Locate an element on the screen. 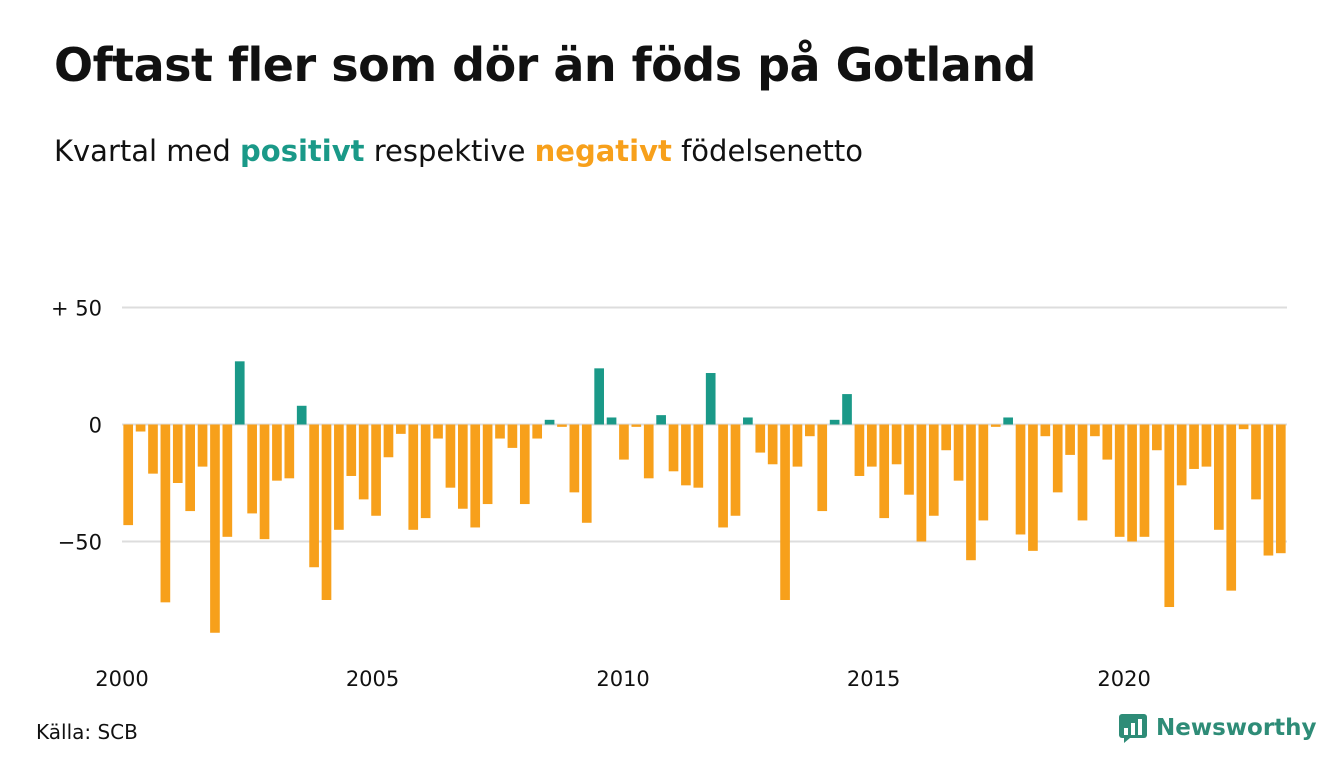 This screenshot has width=1340, height=780. bar-q35 is located at coordinates (549, 422).